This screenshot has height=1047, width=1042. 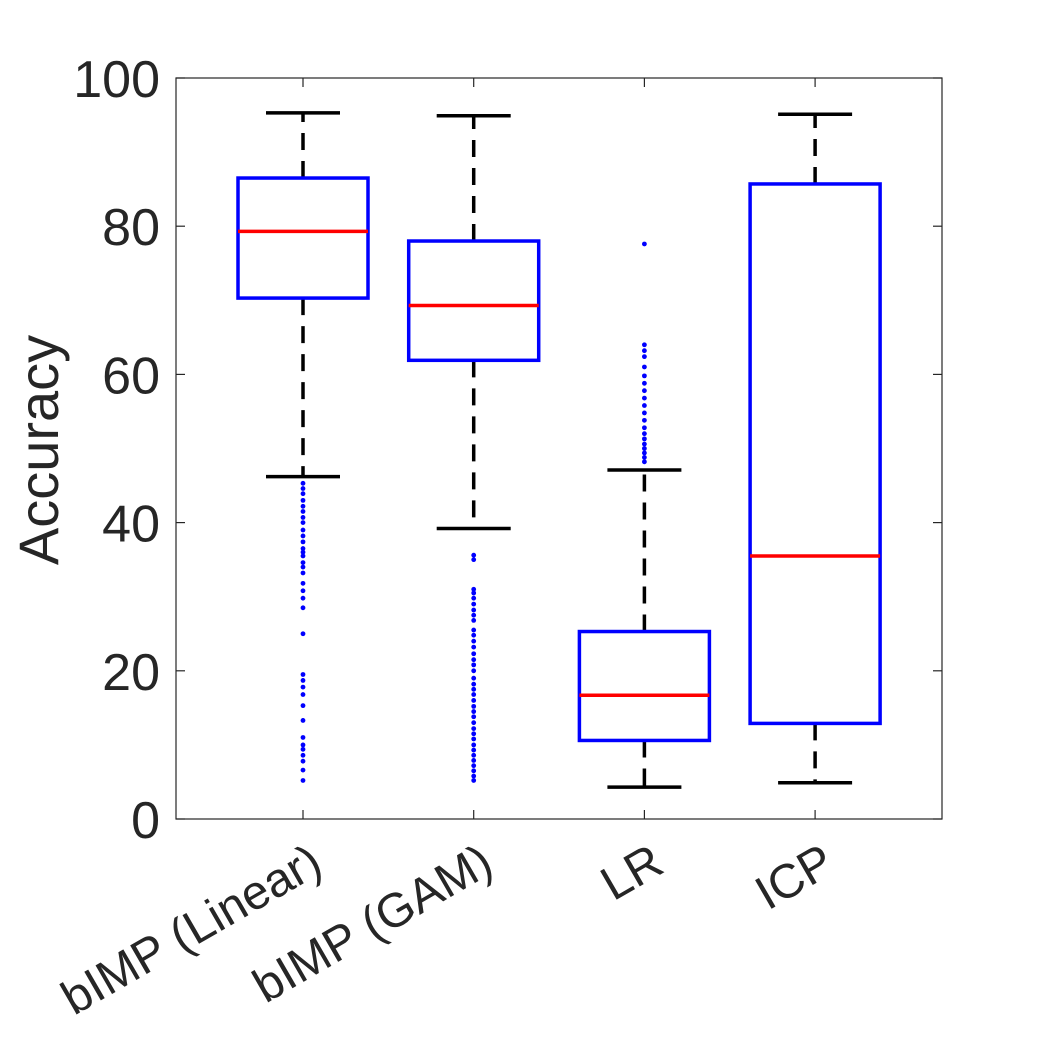 I want to click on x-tick-label: ICP, so click(x=795, y=878).